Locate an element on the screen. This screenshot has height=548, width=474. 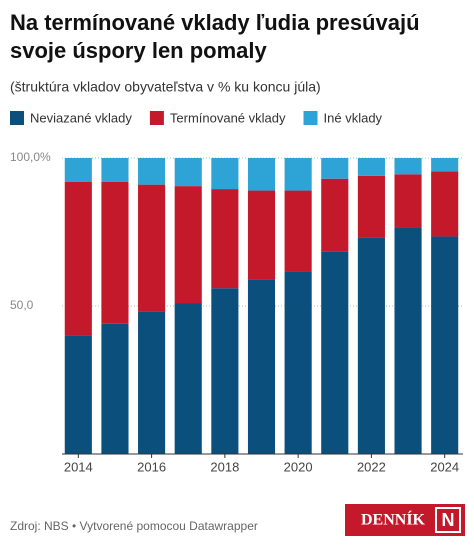
logo-box is located at coordinates (405, 520).